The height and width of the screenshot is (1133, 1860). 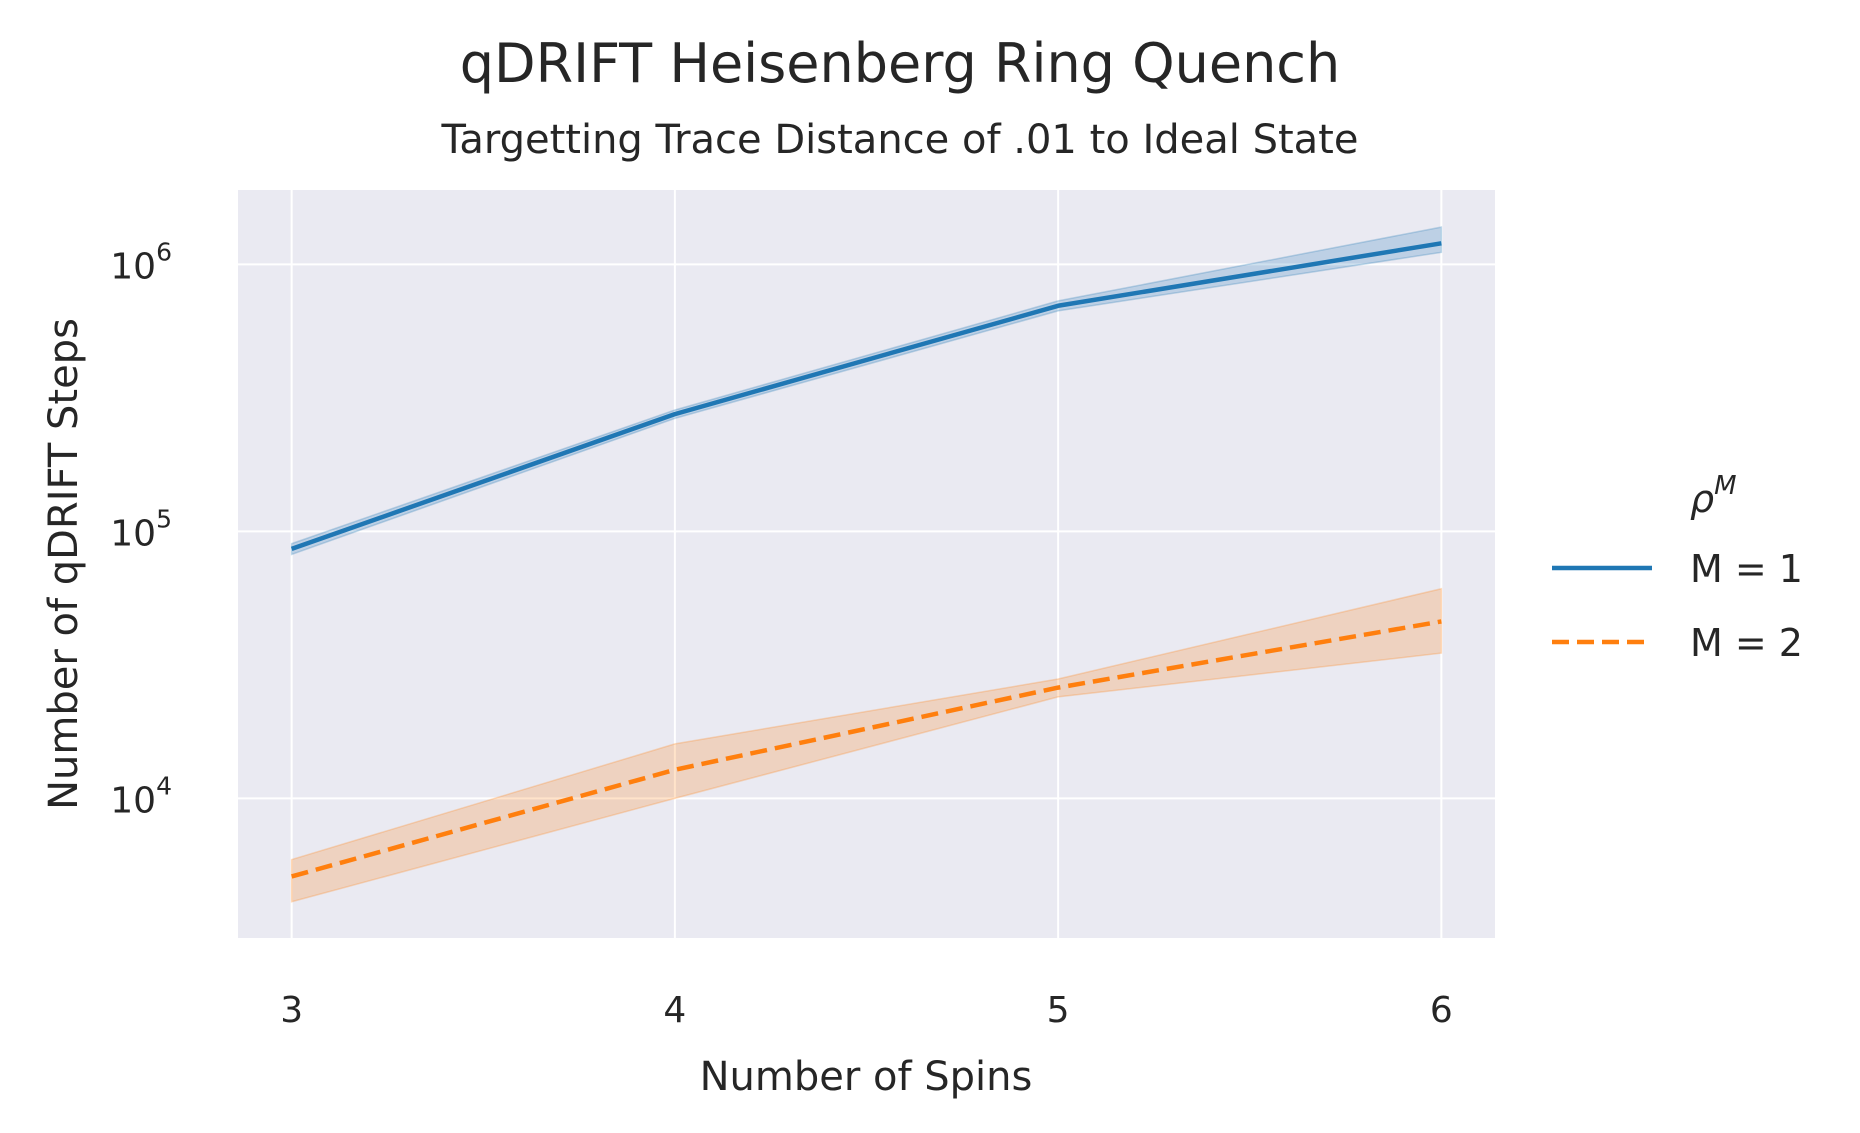 I want to click on x-tick-label: 5, so click(x=1058, y=1010).